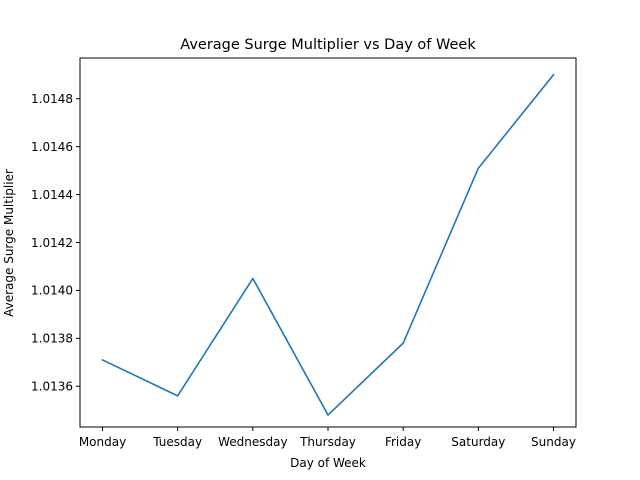 The height and width of the screenshot is (480, 640). I want to click on y-tick-label: 1.0138, so click(52, 339).